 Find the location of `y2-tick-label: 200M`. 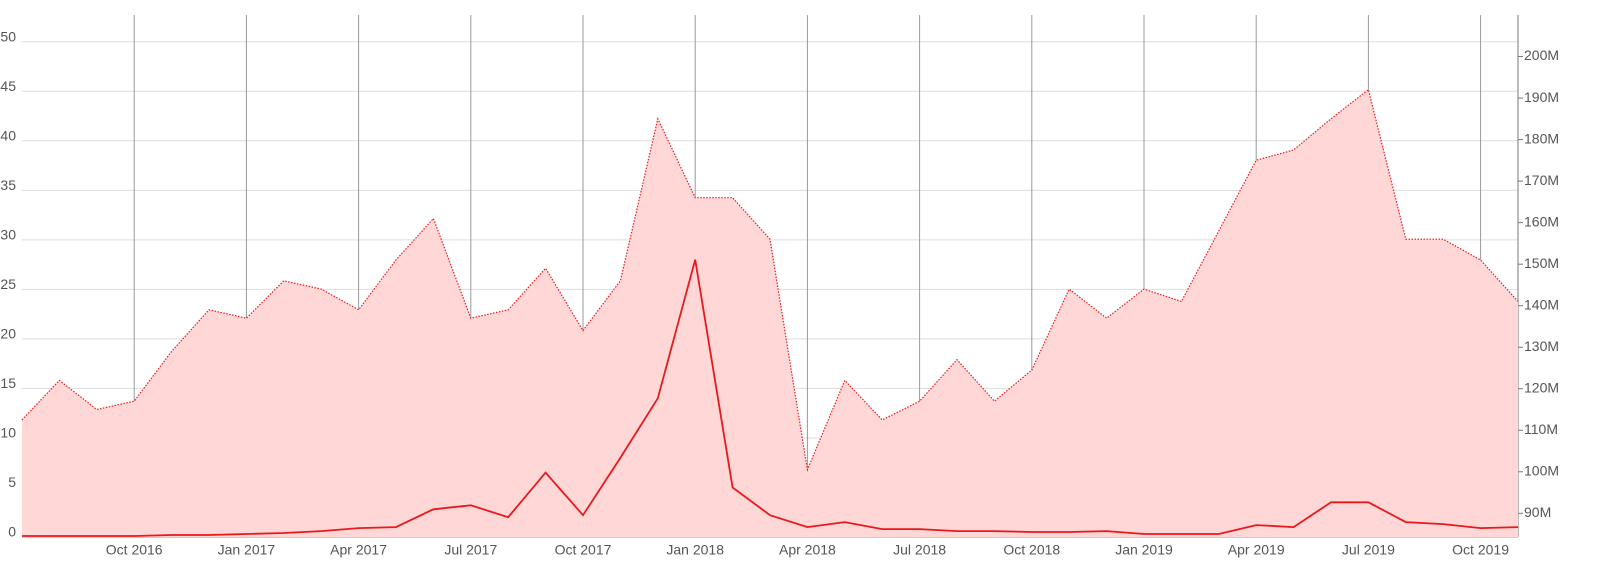

y2-tick-label: 200M is located at coordinates (1541, 55).